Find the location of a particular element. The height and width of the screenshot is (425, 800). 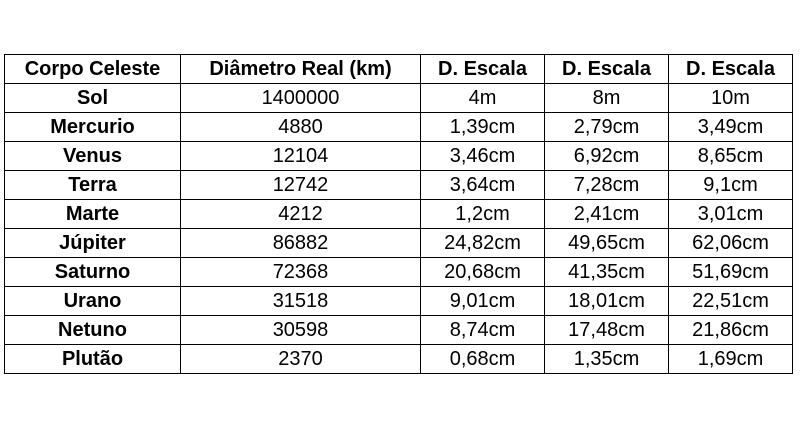

table-row: Júpiter 86882 24,82cm 49,65cm 62,06cm is located at coordinates (398, 243).